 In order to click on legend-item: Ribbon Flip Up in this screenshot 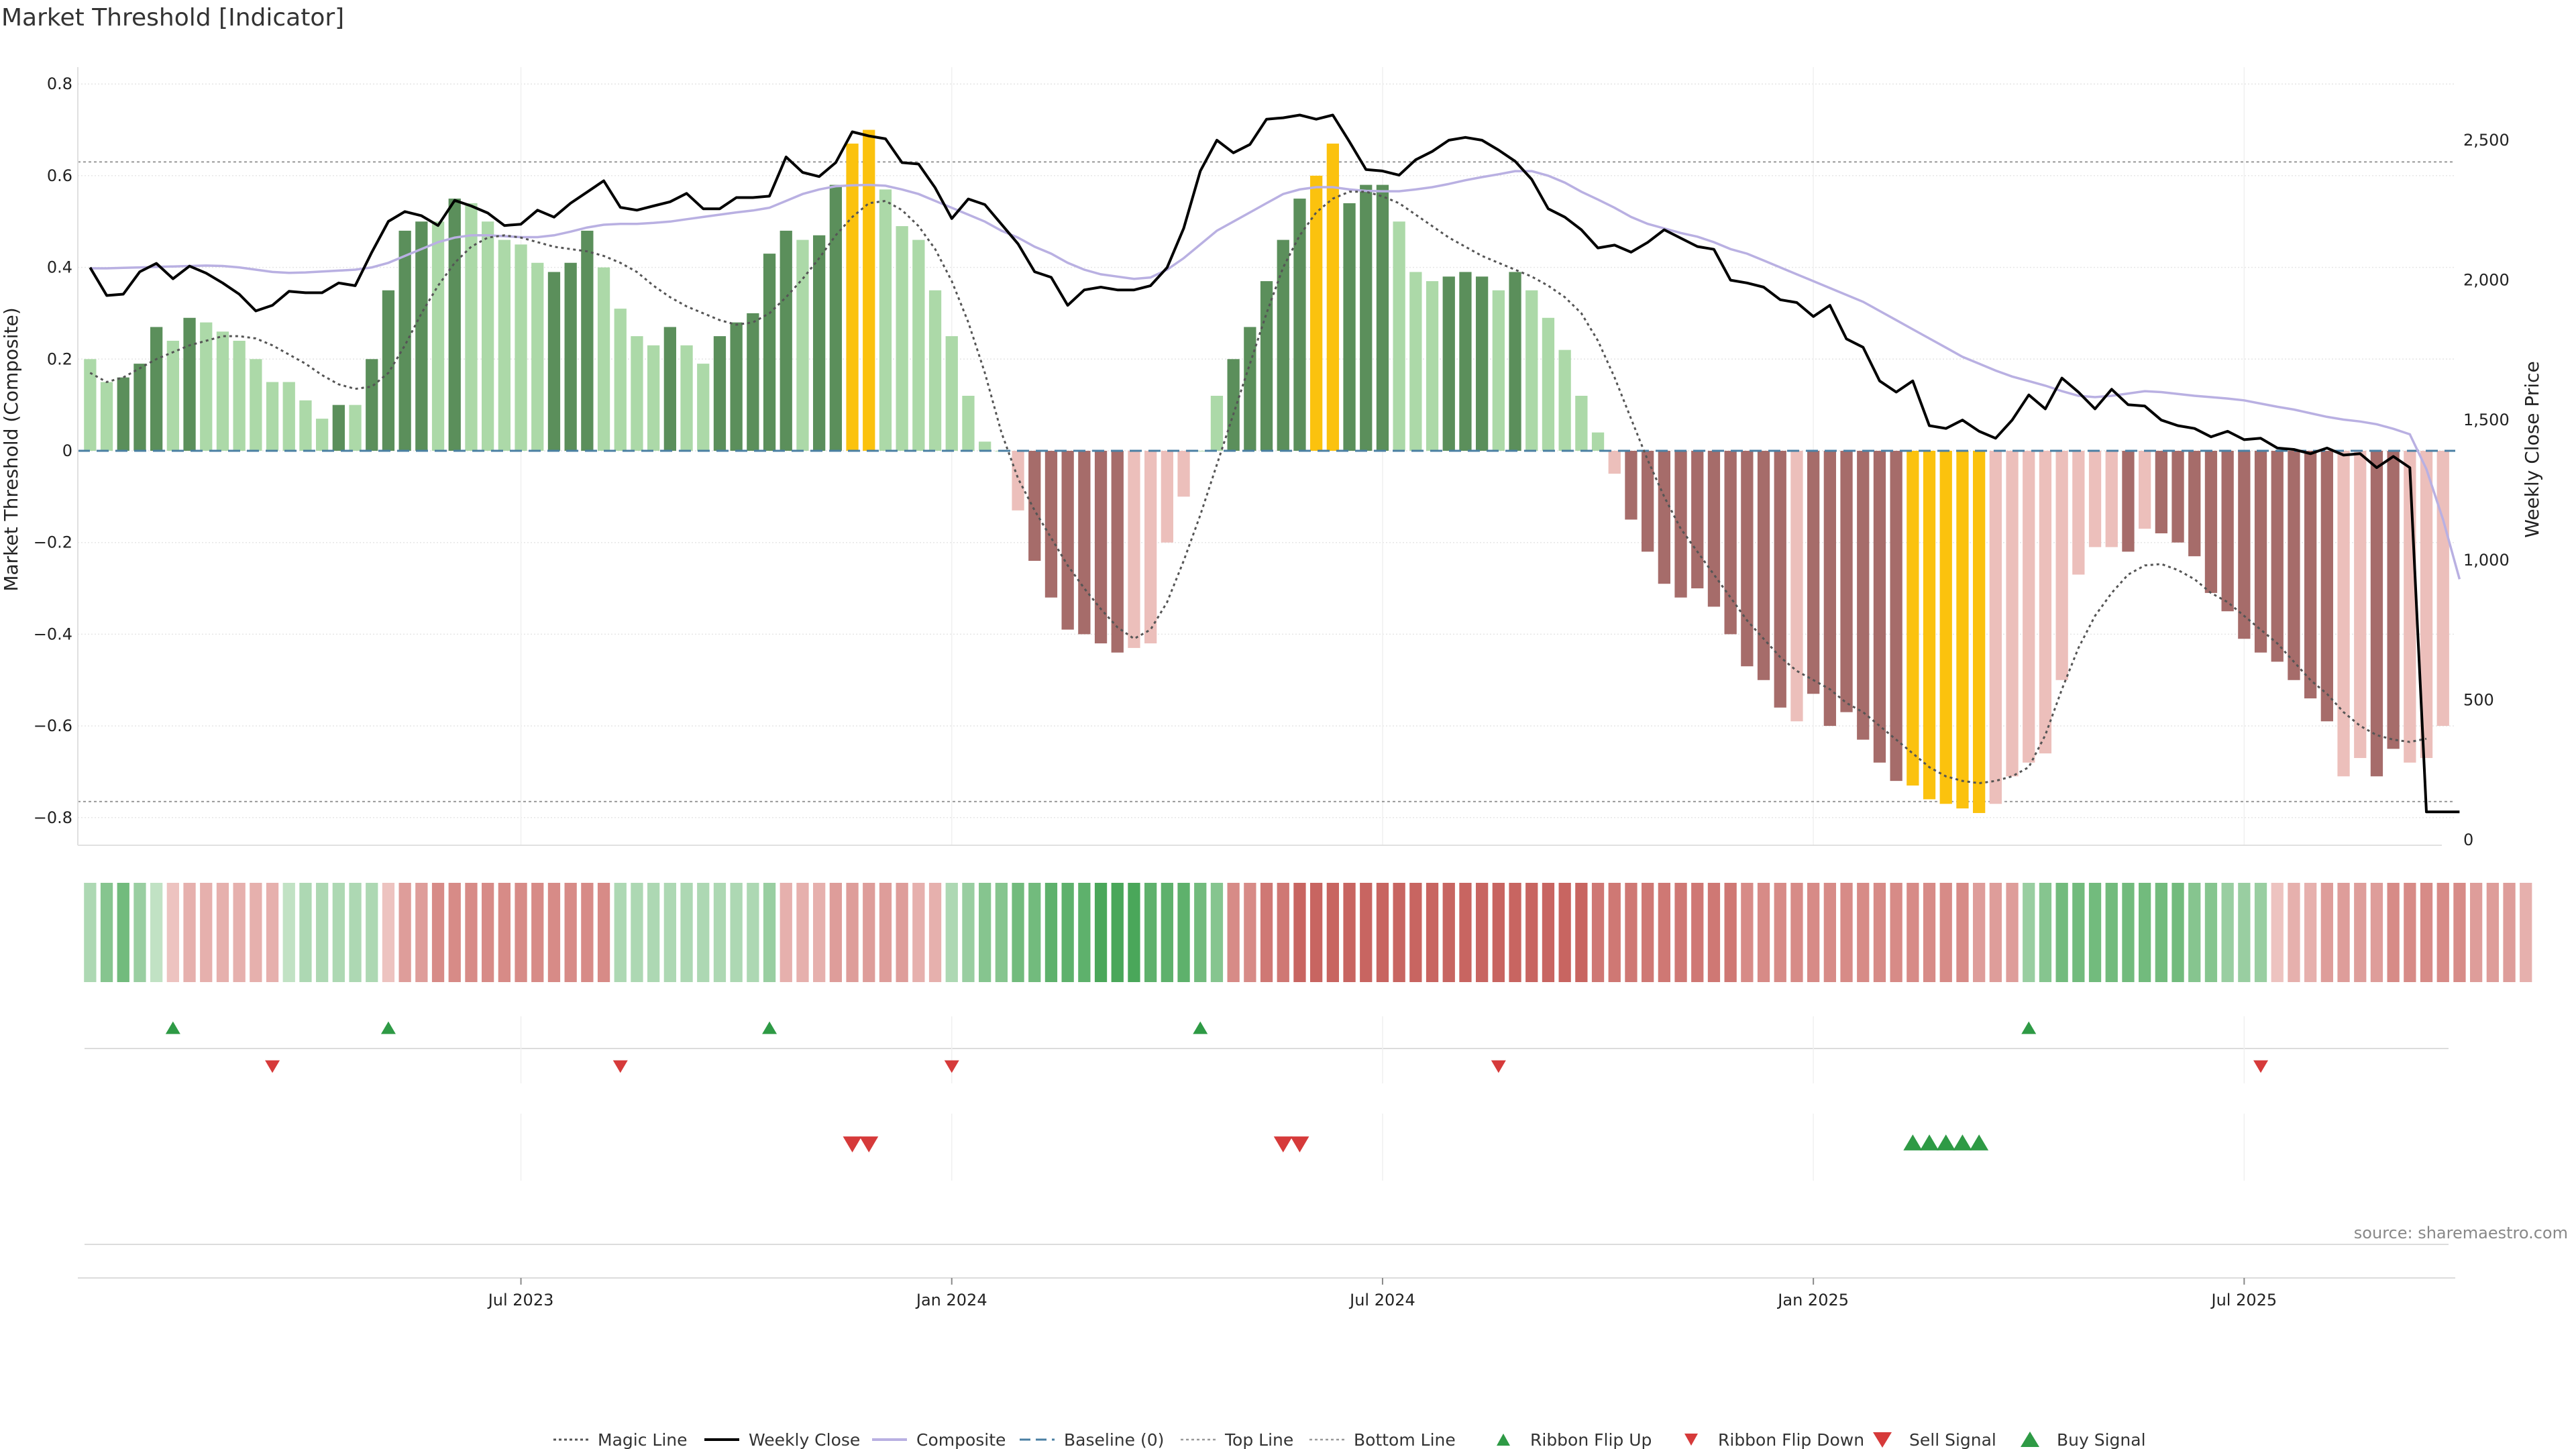, I will do `click(1574, 1439)`.